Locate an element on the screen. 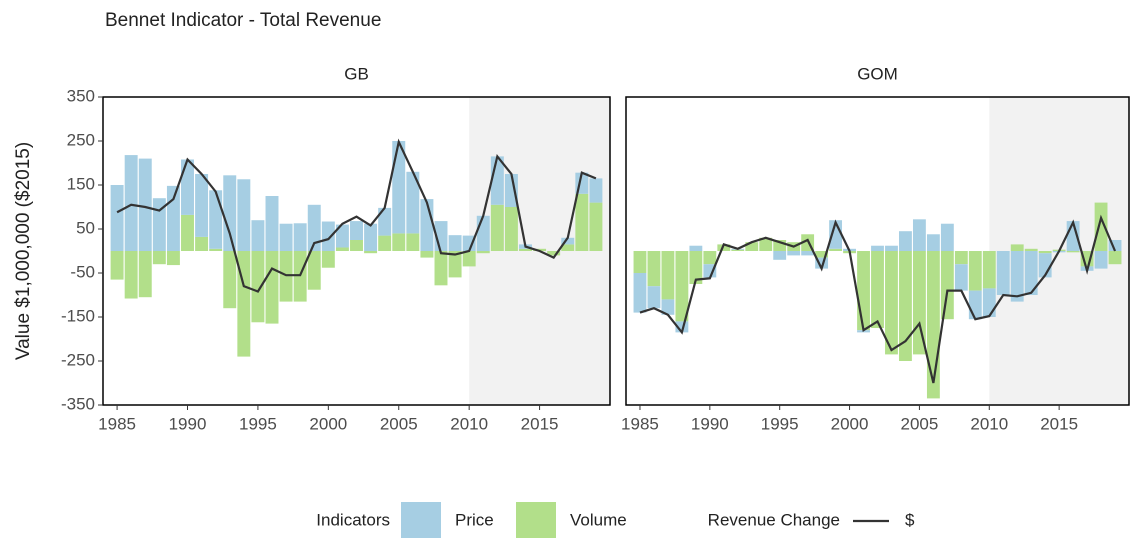 Image resolution: width=1130 pixels, height=538 pixels. y-tick-label: 350 is located at coordinates (81, 95).